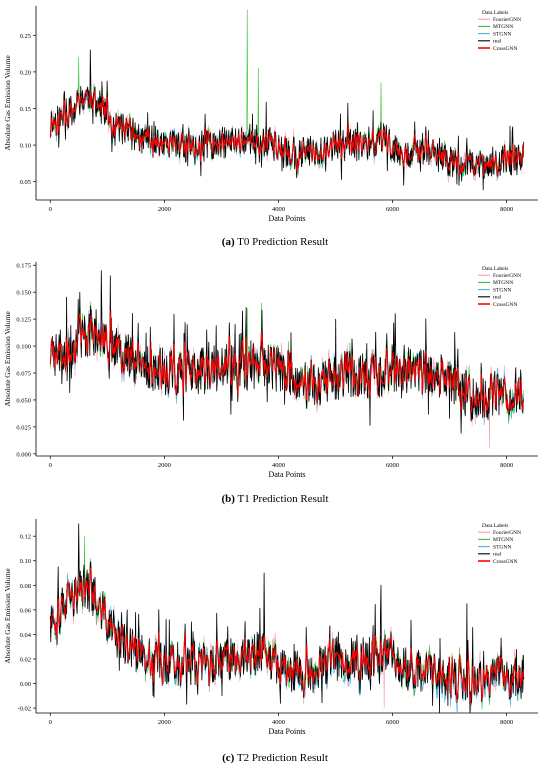 The width and height of the screenshot is (550, 770). I want to click on y-tick-label: 0.025, so click(23, 427).